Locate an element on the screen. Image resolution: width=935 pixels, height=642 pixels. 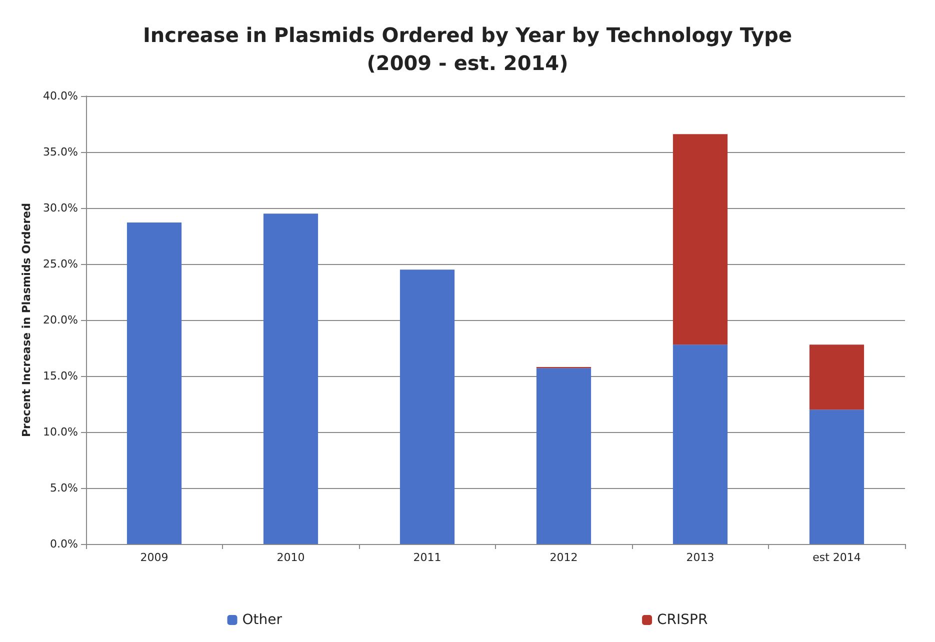
legend-label: CRISPR is located at coordinates (682, 620).